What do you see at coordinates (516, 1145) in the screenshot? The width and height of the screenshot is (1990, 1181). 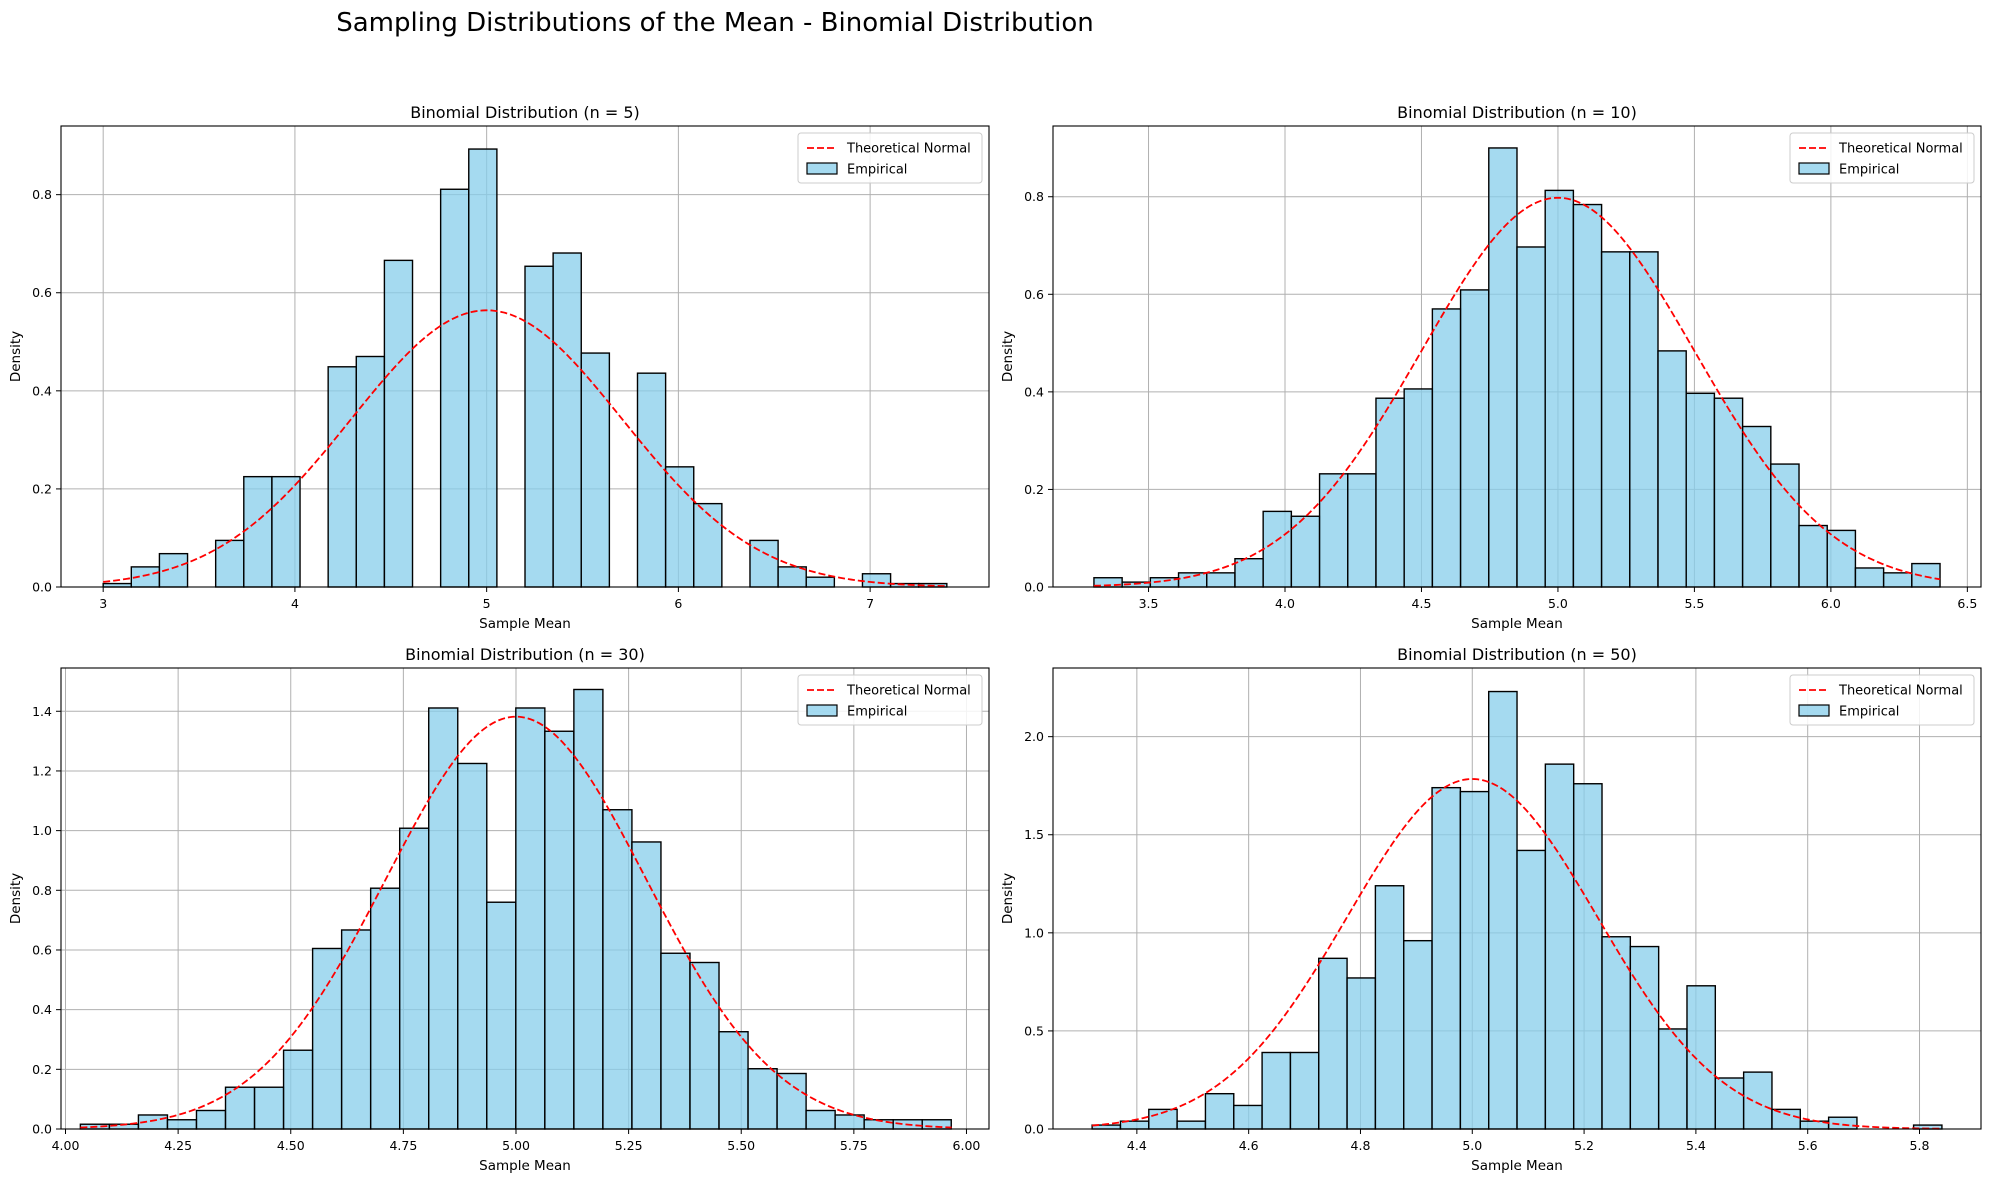 I see `p3-xtick-label-4: 5.00` at bounding box center [516, 1145].